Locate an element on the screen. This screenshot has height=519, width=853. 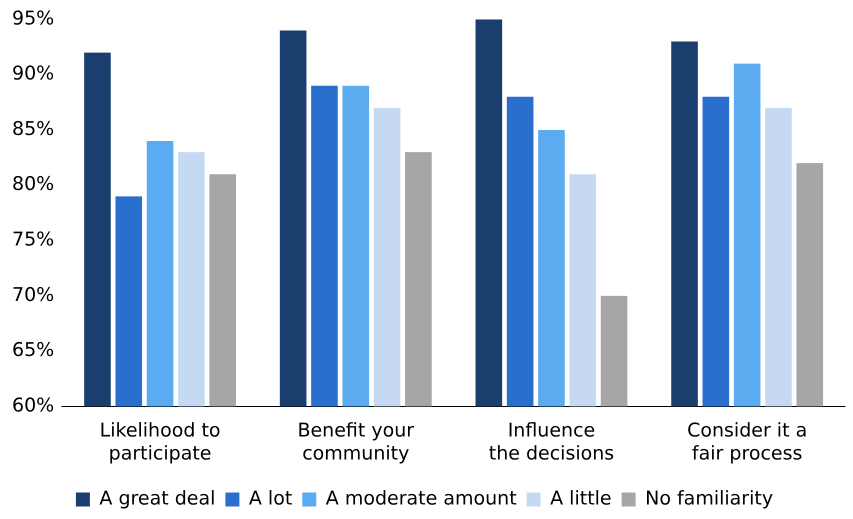
y-tick-label: 90% is located at coordinates (33, 73).